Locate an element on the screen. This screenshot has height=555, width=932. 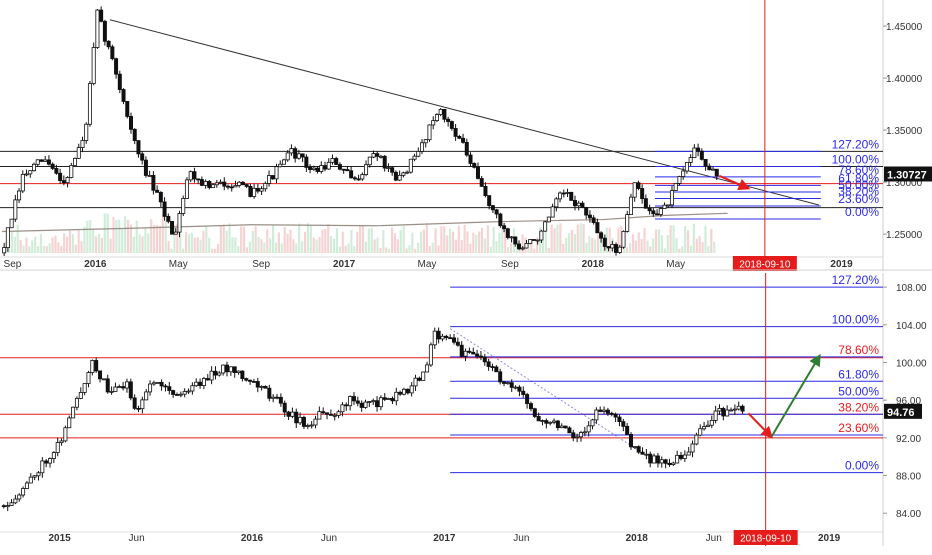
x-tick-label: May is located at coordinates (675, 264).